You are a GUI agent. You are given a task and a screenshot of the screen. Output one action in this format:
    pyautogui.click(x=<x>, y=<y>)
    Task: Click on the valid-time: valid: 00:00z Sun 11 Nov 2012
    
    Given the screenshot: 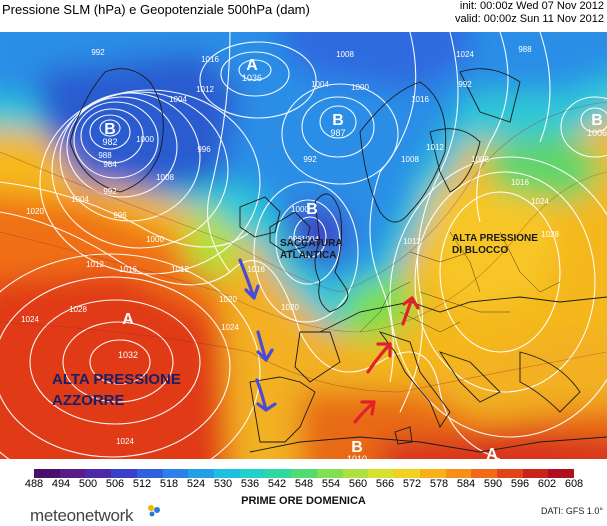 What is the action you would take?
    pyautogui.click(x=529, y=19)
    